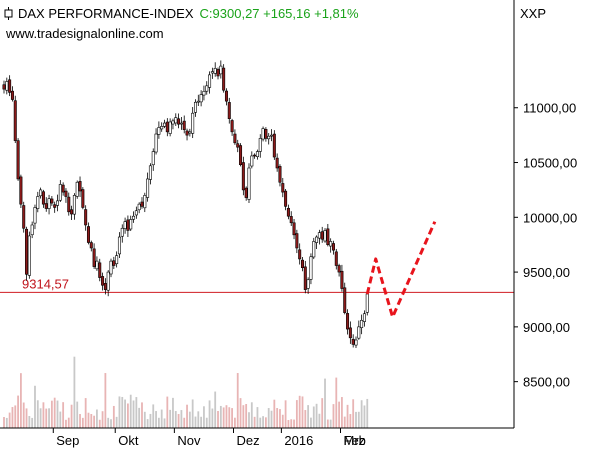 The image size is (595, 450). Describe the element at coordinates (128, 440) in the screenshot. I see `x-tick-label: Okt` at that location.